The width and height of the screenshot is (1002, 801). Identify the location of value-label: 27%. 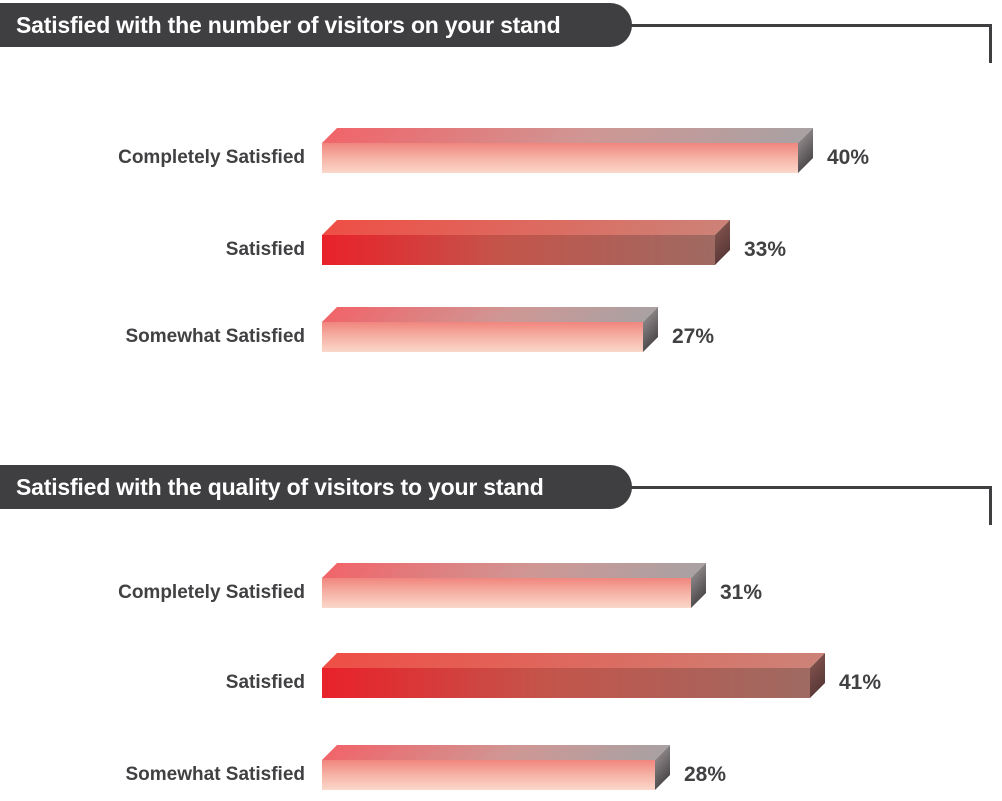
(693, 336).